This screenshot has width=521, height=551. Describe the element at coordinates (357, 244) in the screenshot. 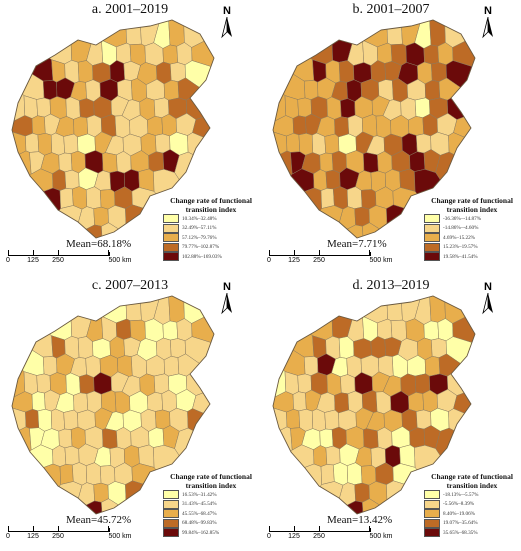

I see `mean-value: Mean=7.71%` at that location.